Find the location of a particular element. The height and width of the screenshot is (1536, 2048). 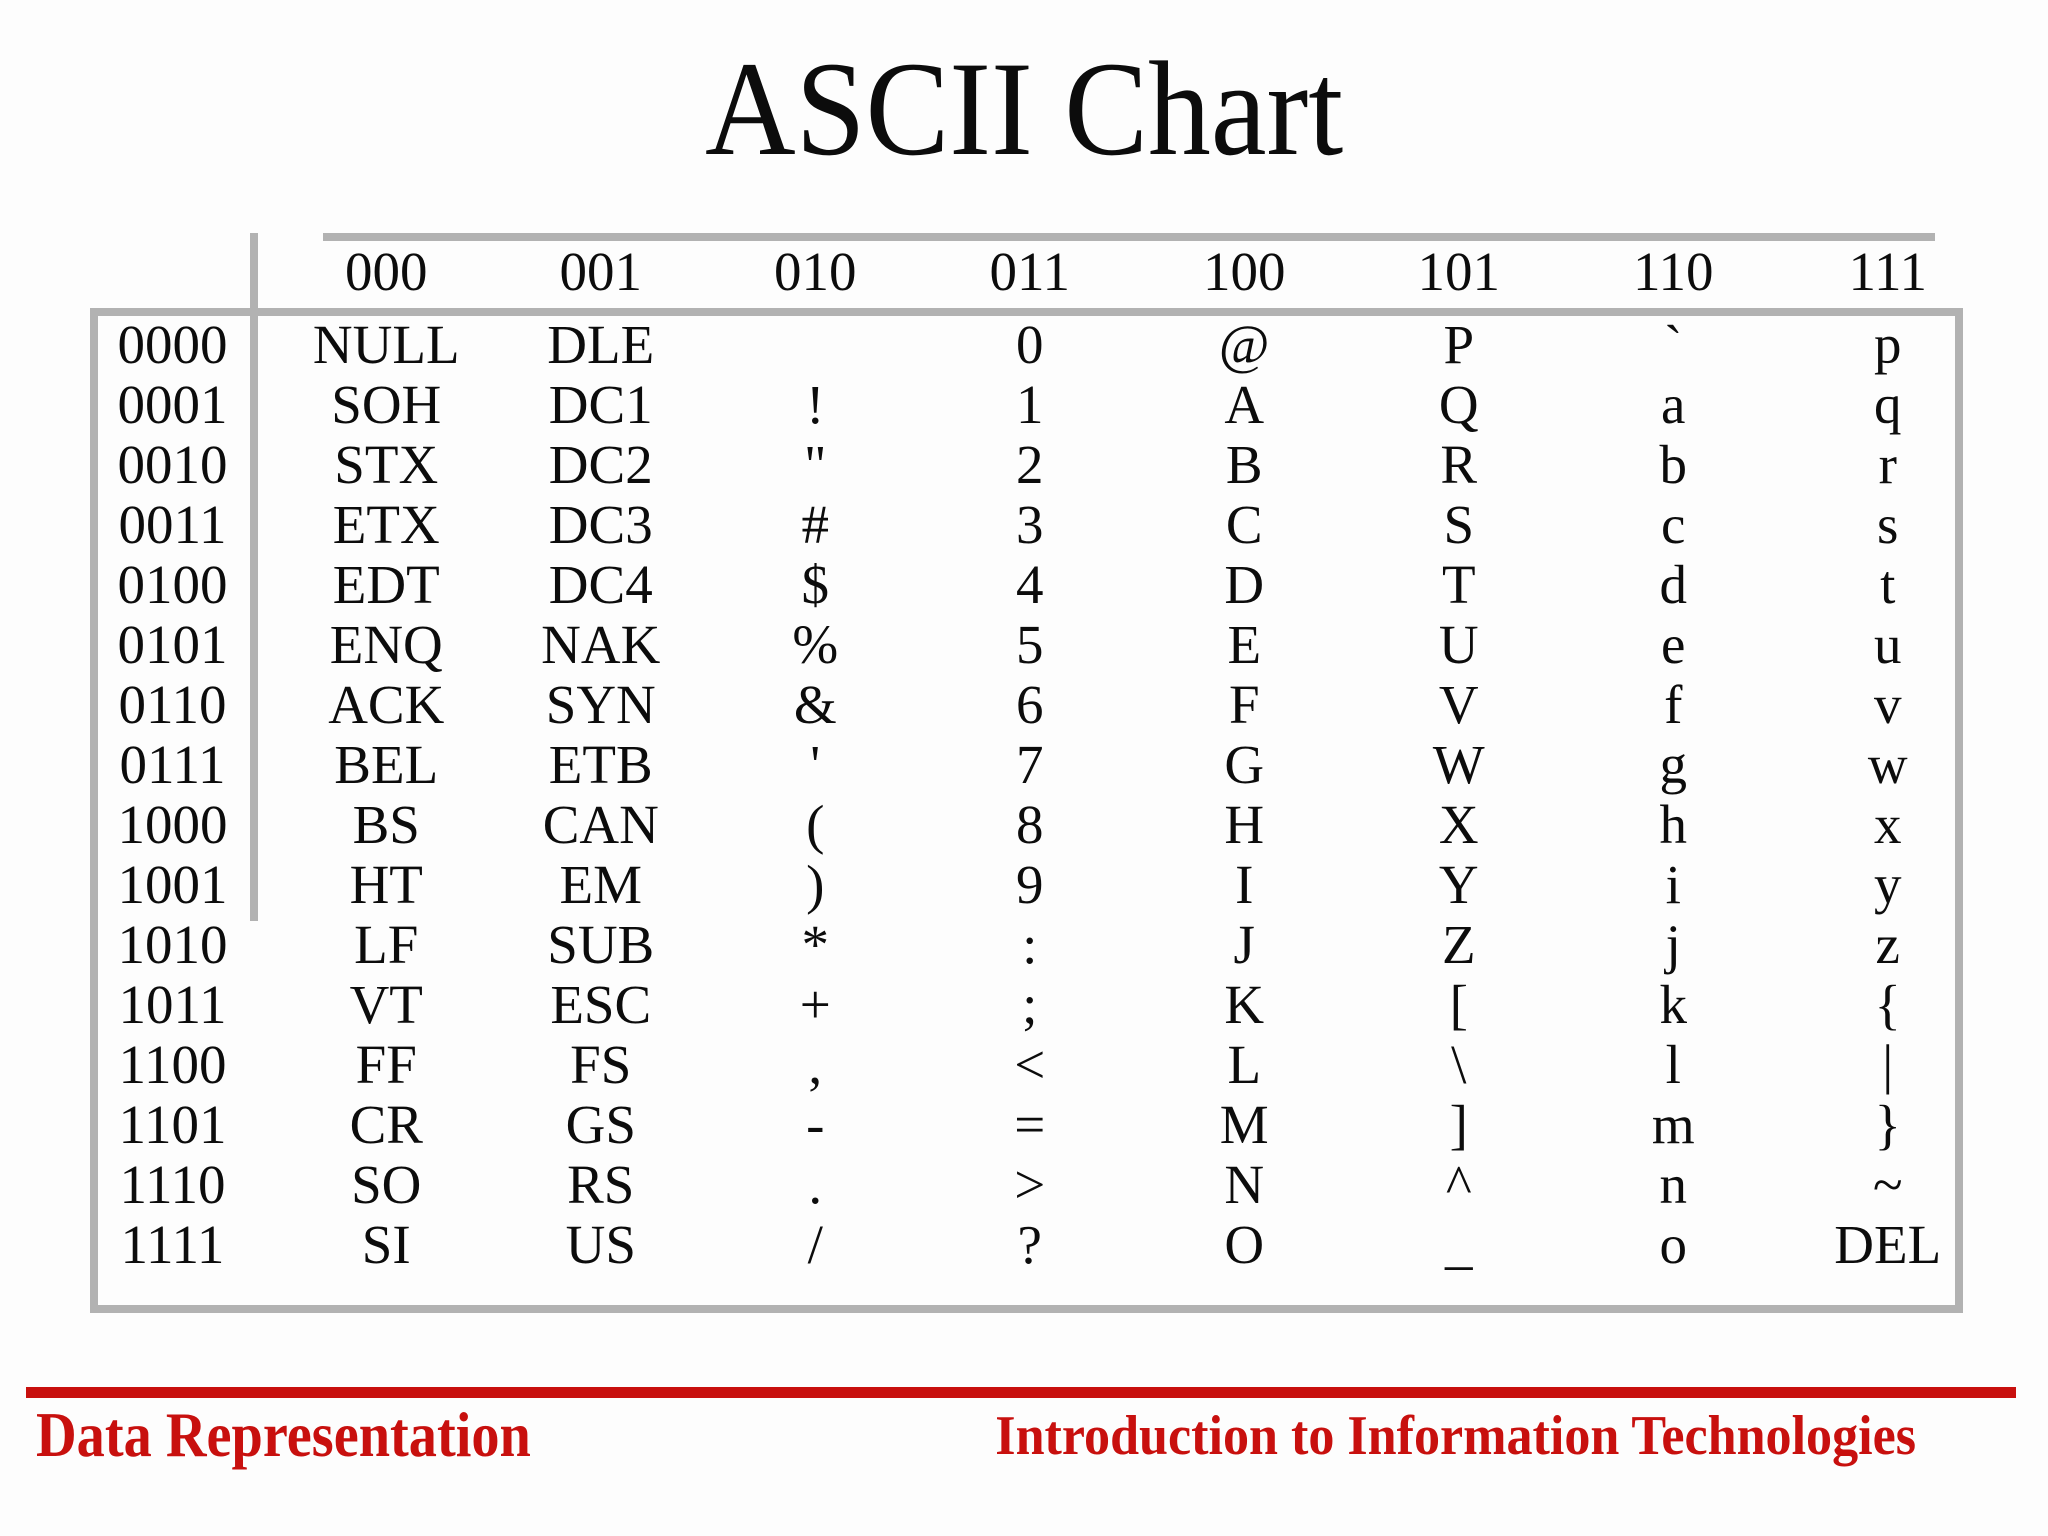

table-cell: ? is located at coordinates (1029, 1244).